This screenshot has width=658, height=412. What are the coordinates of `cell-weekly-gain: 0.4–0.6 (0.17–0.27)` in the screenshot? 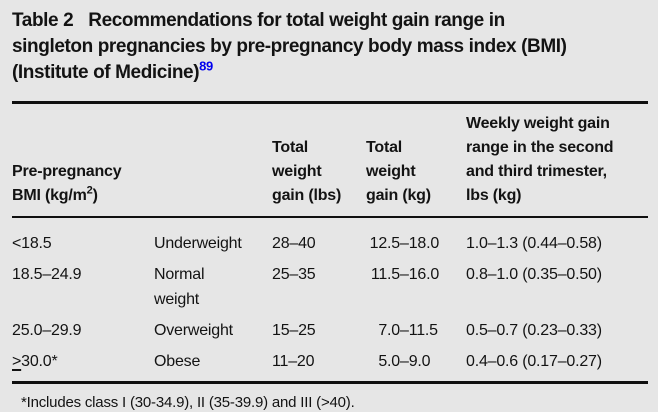 It's located at (534, 361).